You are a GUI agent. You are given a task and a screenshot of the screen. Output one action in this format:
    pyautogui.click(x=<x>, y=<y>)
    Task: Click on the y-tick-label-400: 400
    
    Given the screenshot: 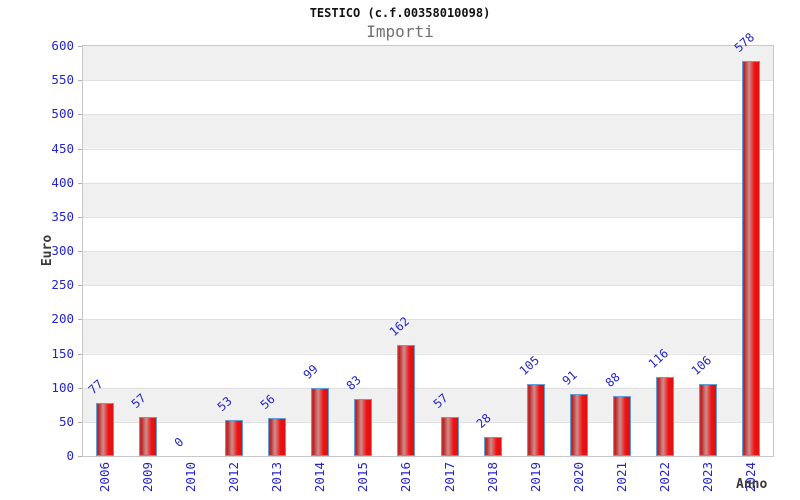 What is the action you would take?
    pyautogui.click(x=62, y=182)
    